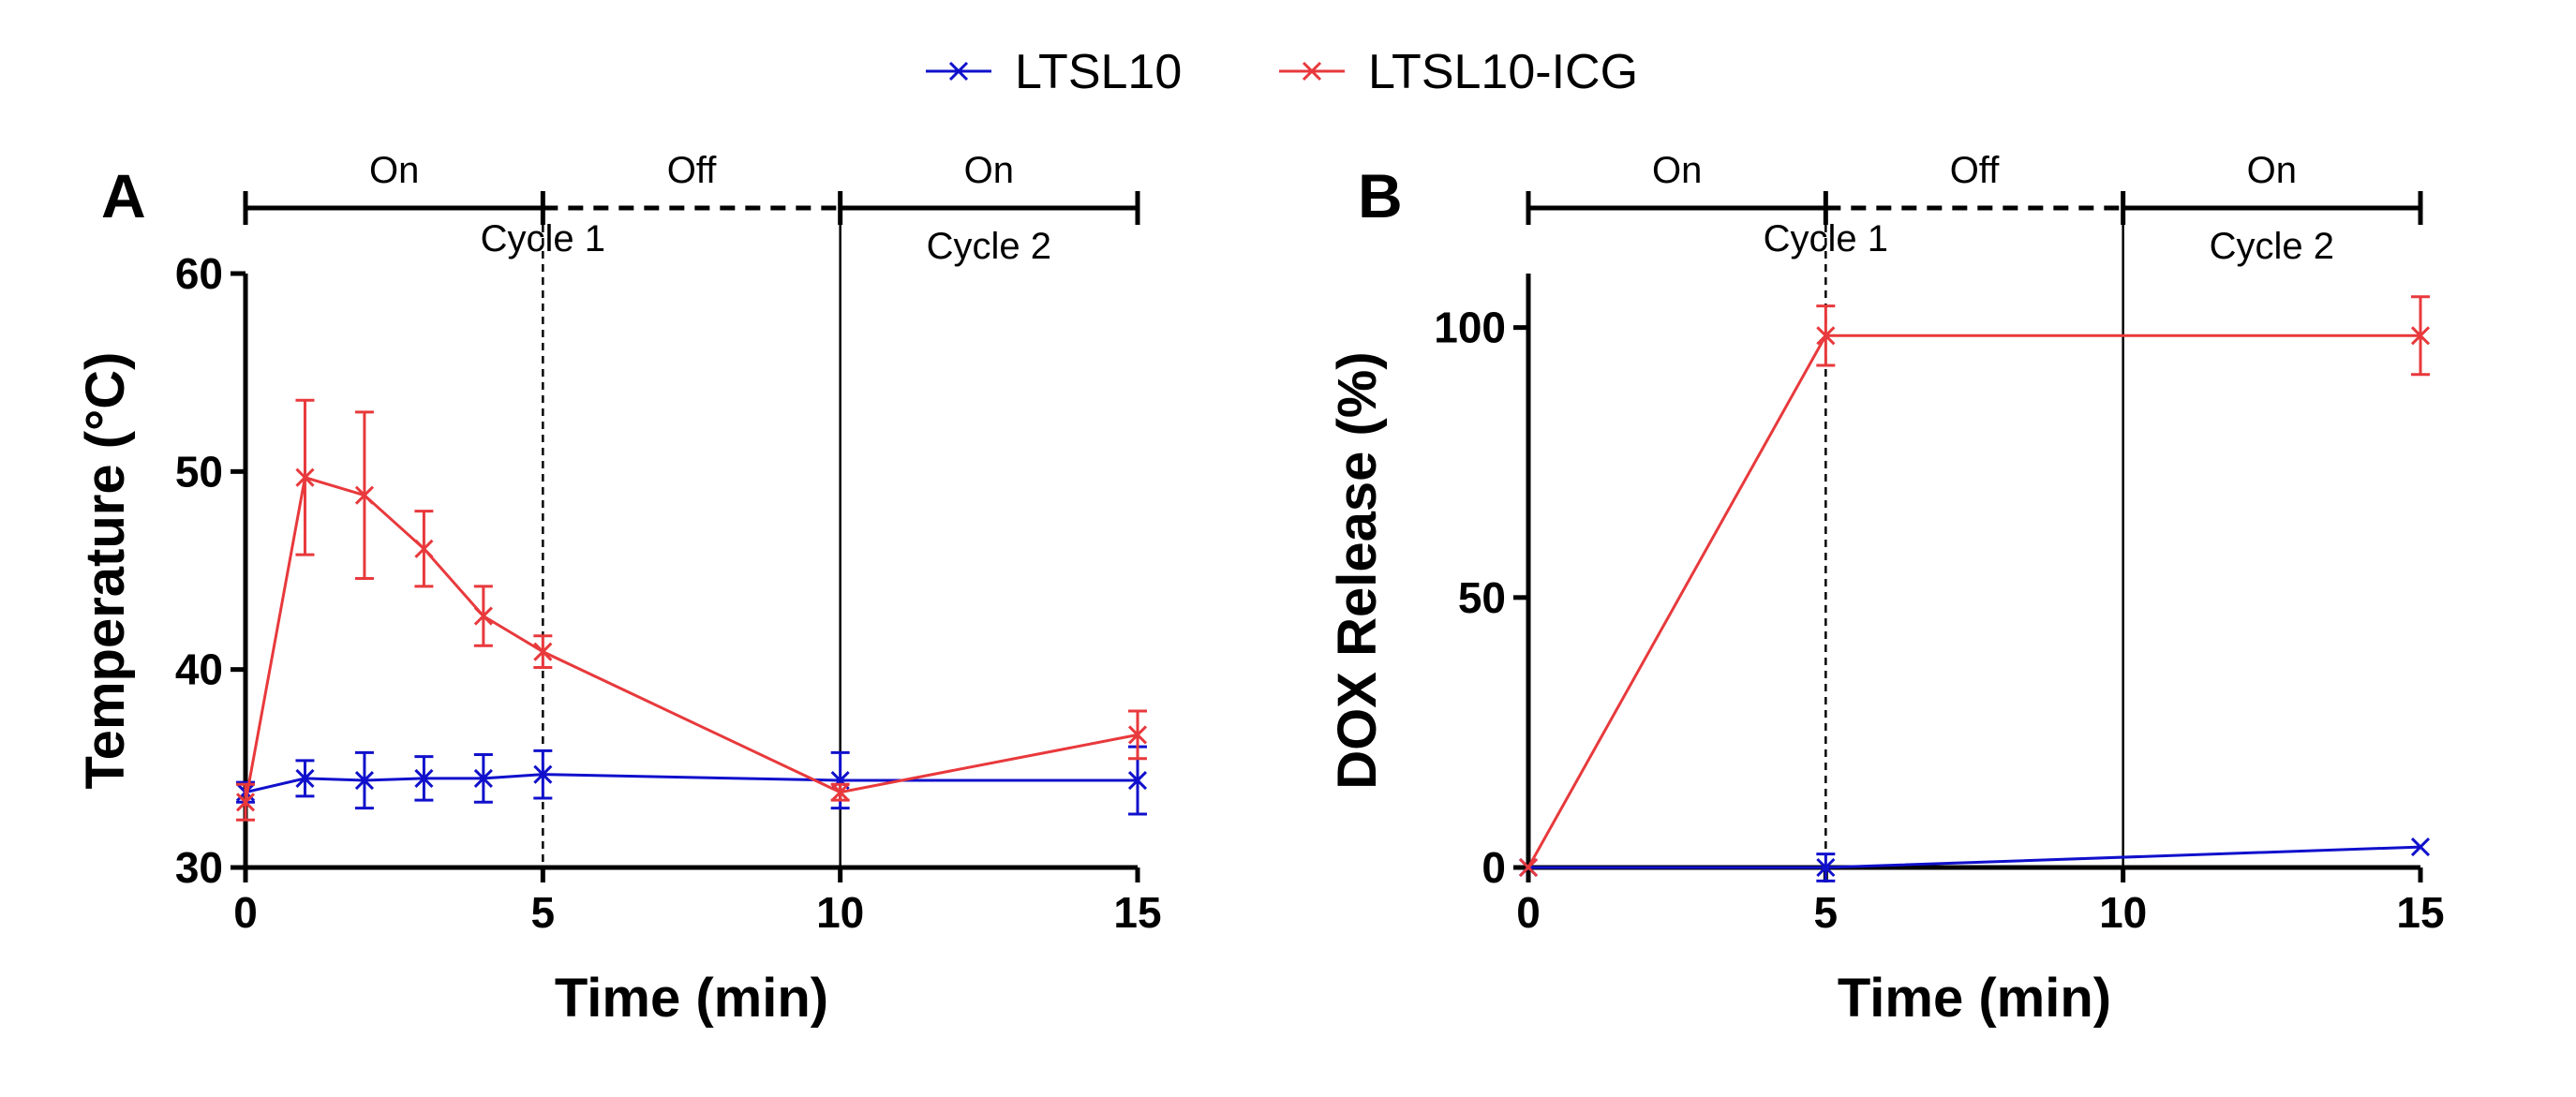 This screenshot has height=1097, width=2576. I want to click on y-tick-label-0: 0, so click(1494, 867).